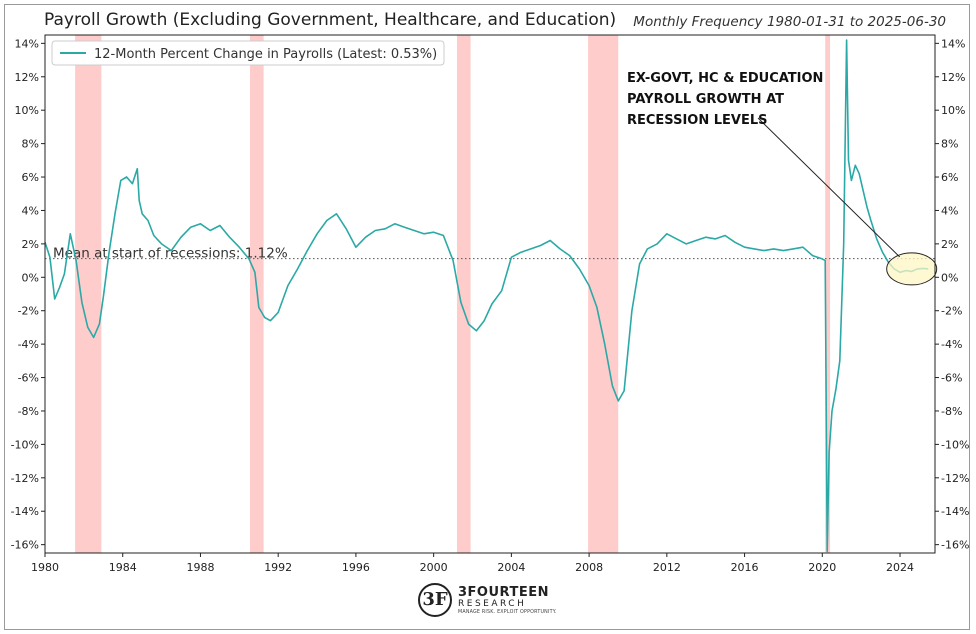  What do you see at coordinates (507, 612) in the screenshot?
I see `logo-tagline: MANAGE RISK. EXPLOIT OPPORTUNITY.` at bounding box center [507, 612].